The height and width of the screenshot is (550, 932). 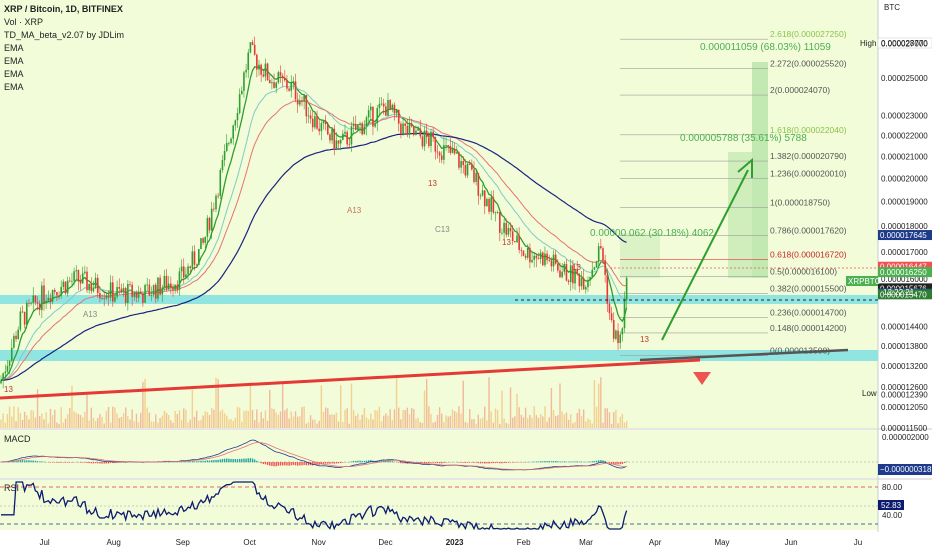 What do you see at coordinates (652, 233) in the screenshot?
I see `measure-small-label: 0.00000 062 (30.18%) 4062` at bounding box center [652, 233].